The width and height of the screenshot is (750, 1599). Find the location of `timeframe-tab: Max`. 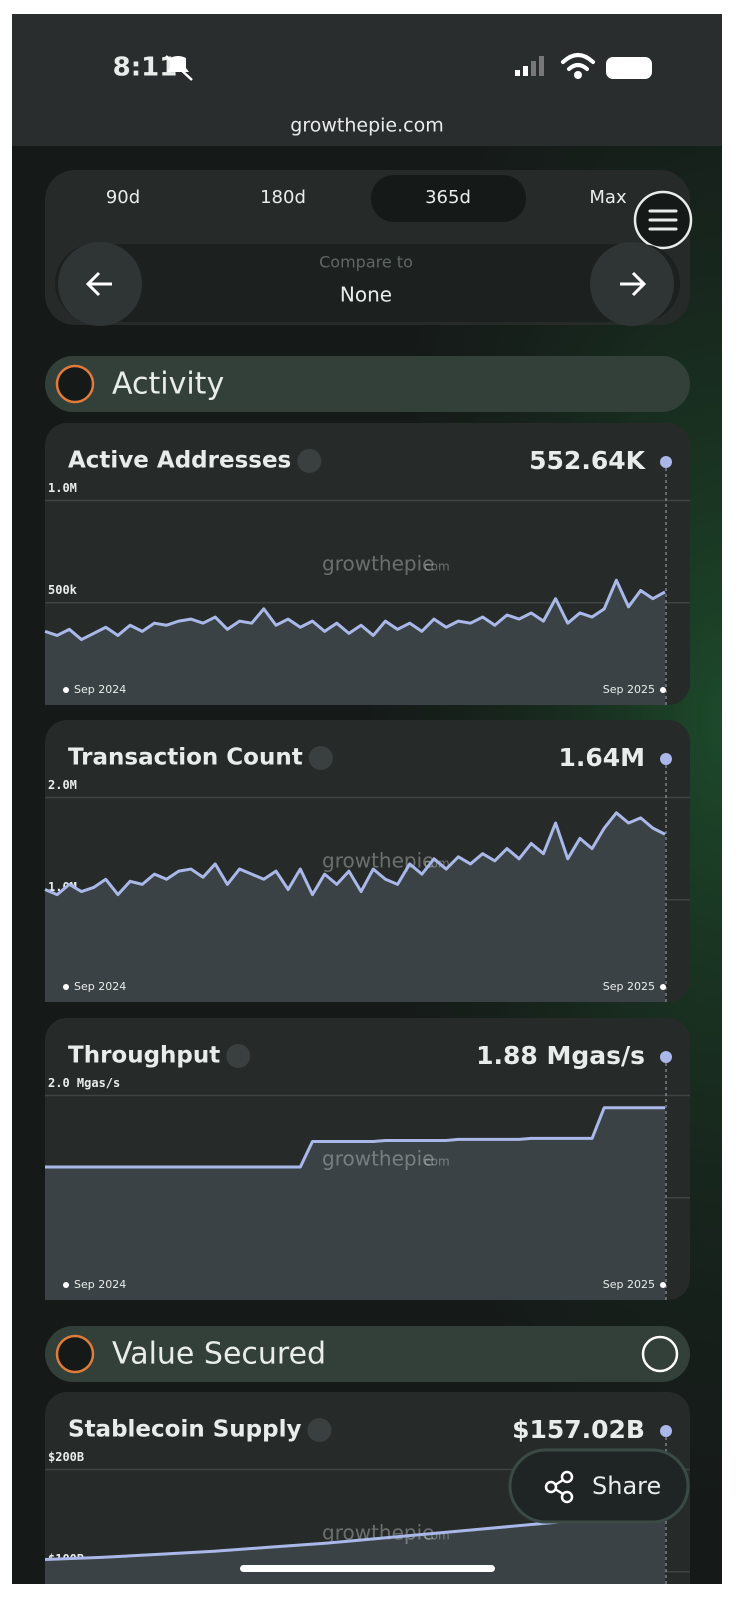

timeframe-tab: Max is located at coordinates (608, 197).